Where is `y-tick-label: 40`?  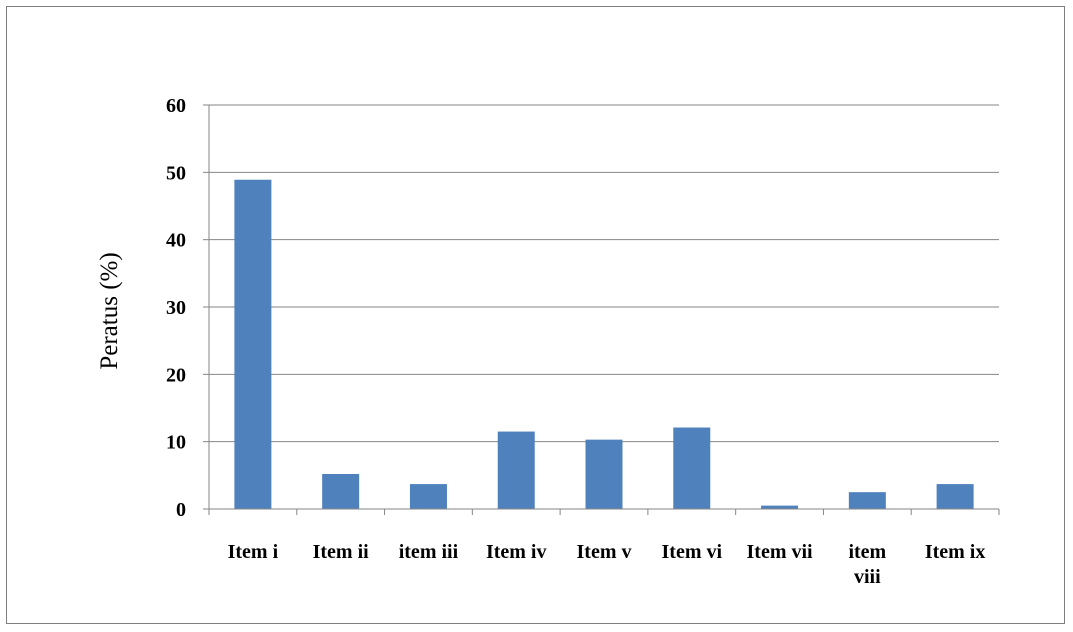
y-tick-label: 40 is located at coordinates (176, 241).